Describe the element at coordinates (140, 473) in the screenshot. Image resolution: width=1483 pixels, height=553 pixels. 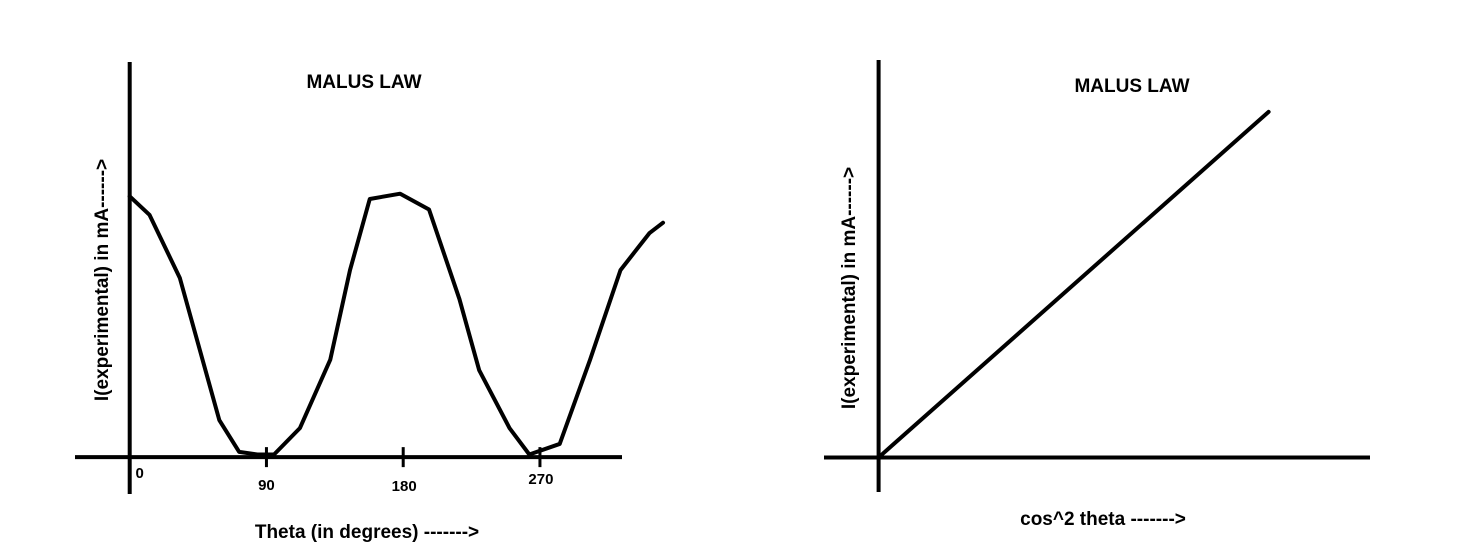
I see `x-tick-label: 0` at that location.